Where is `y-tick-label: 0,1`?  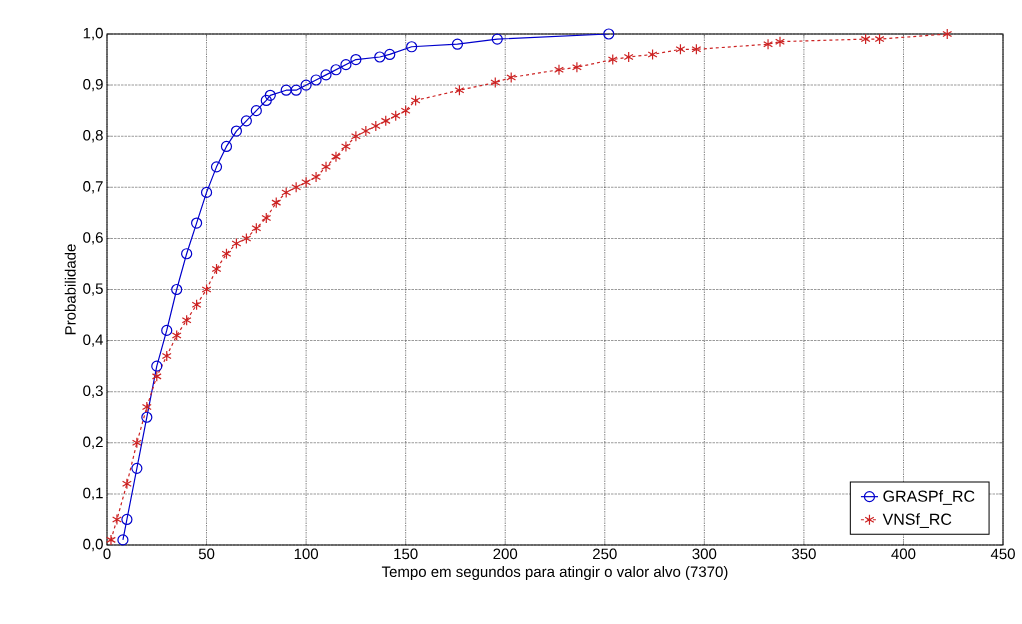
y-tick-label: 0,1 is located at coordinates (93, 494).